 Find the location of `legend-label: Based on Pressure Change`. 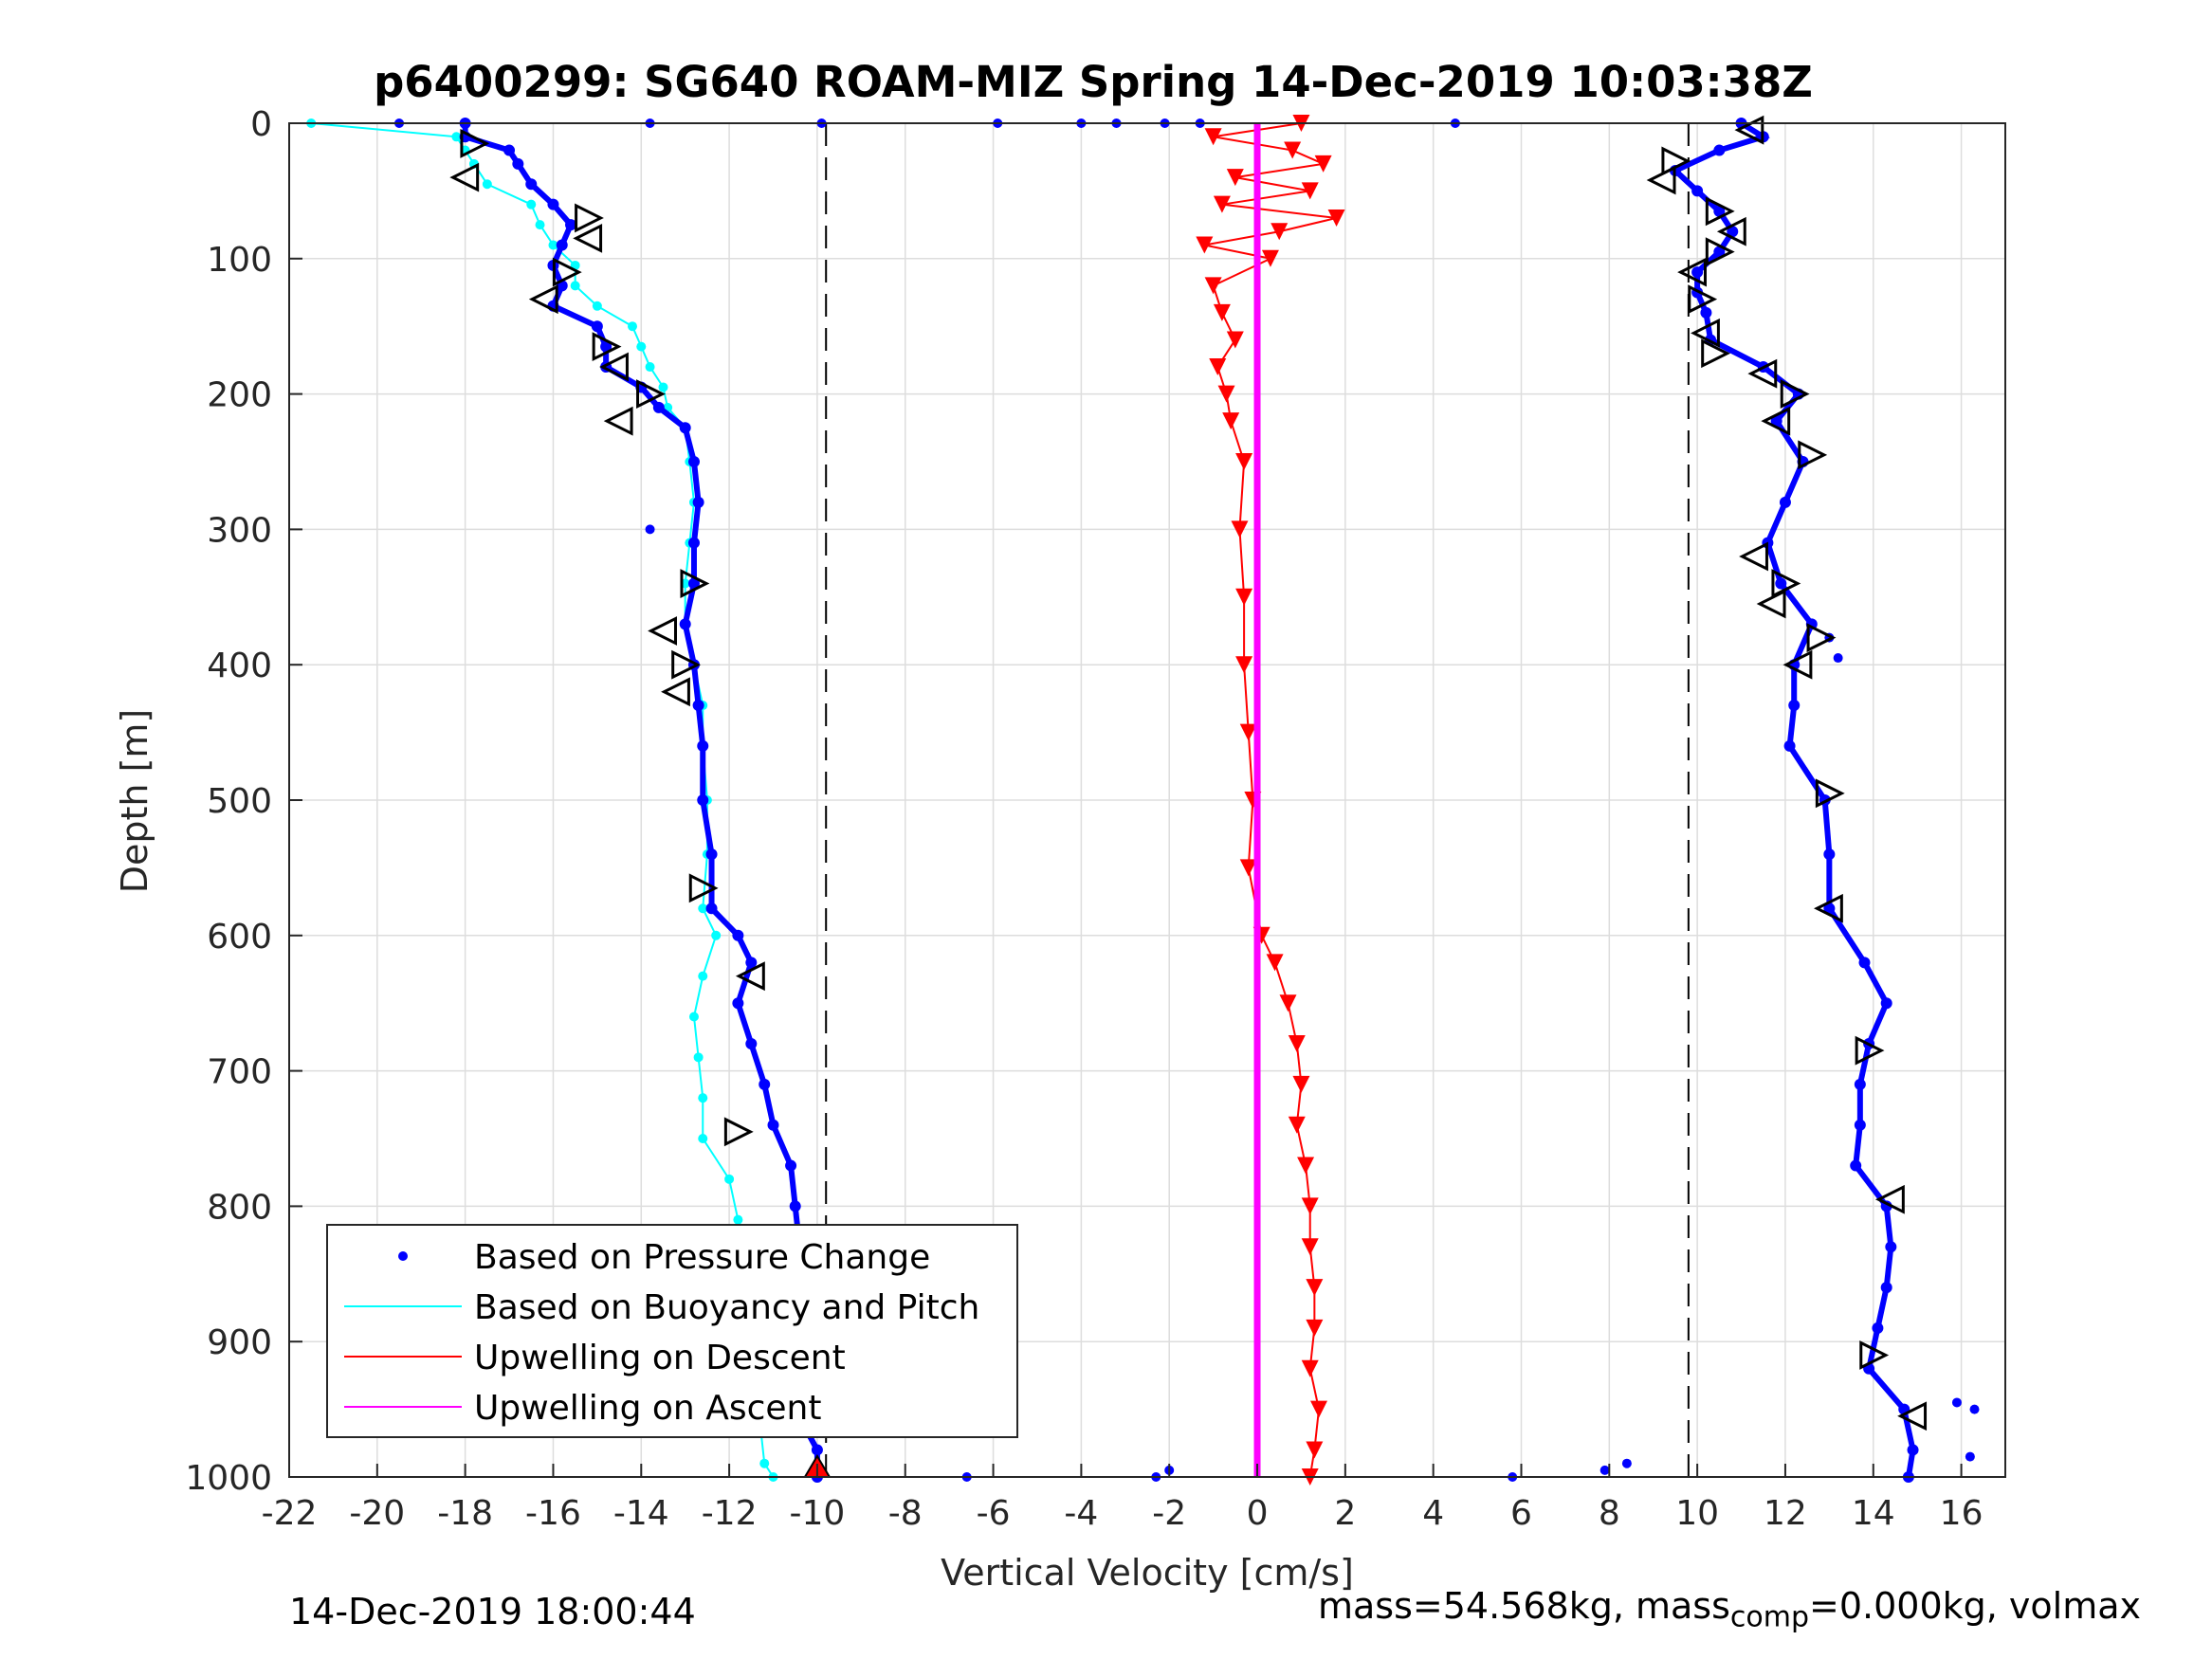

legend-label: Based on Pressure Change is located at coordinates (702, 1257).